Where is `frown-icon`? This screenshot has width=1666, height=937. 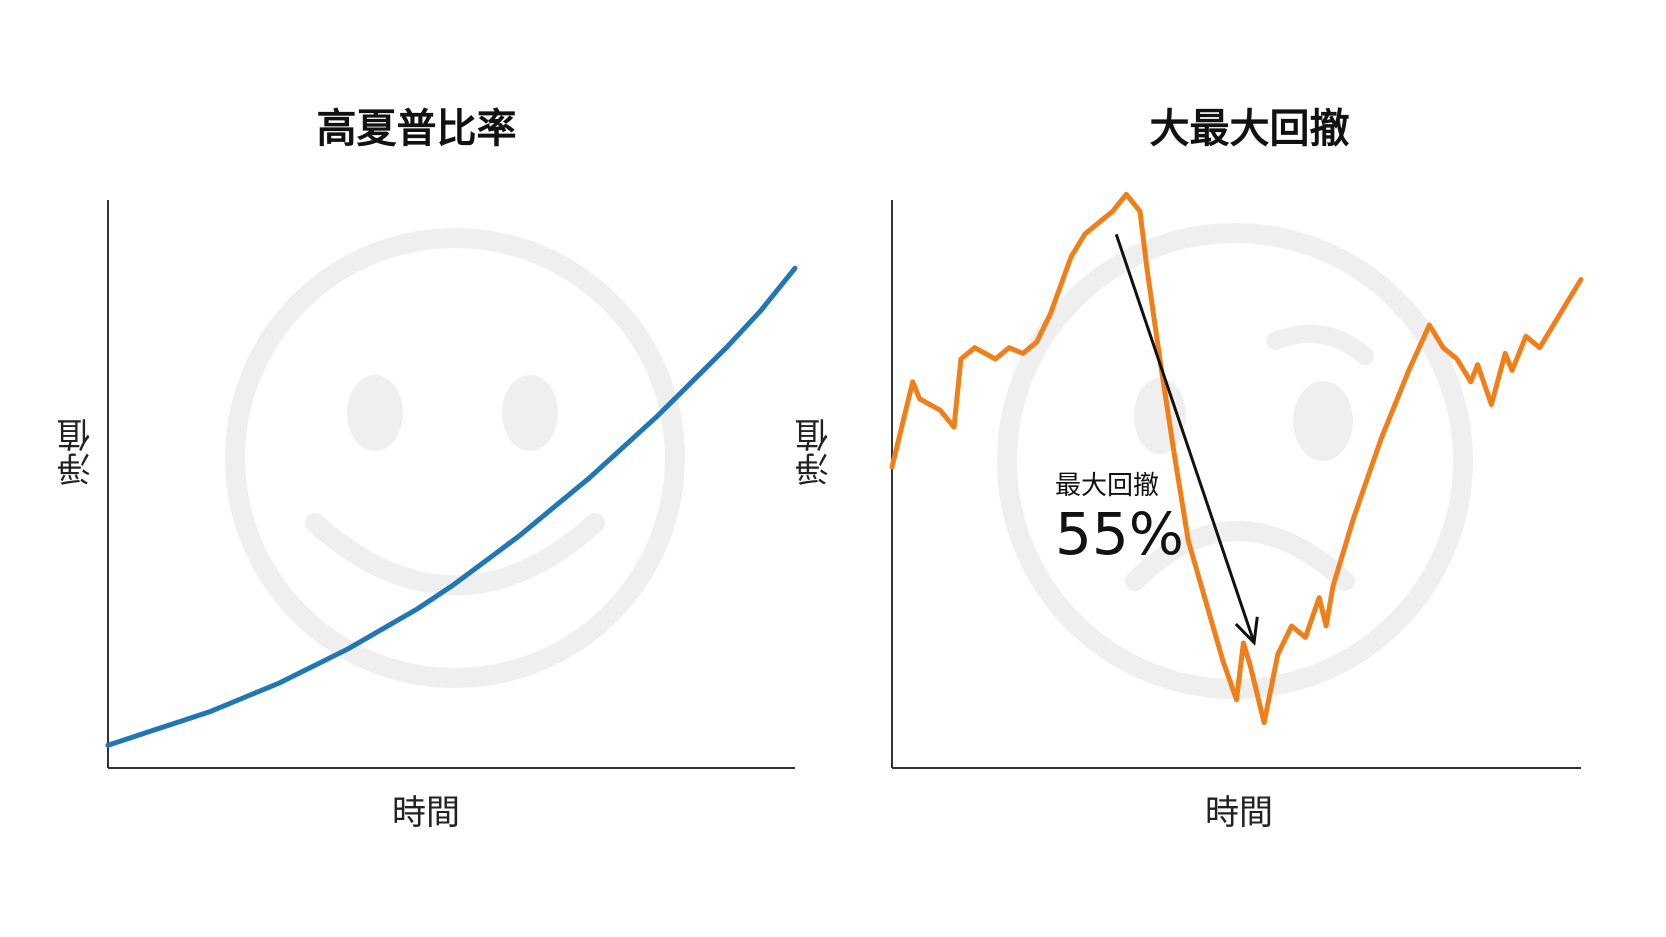
frown-icon is located at coordinates (1235, 461).